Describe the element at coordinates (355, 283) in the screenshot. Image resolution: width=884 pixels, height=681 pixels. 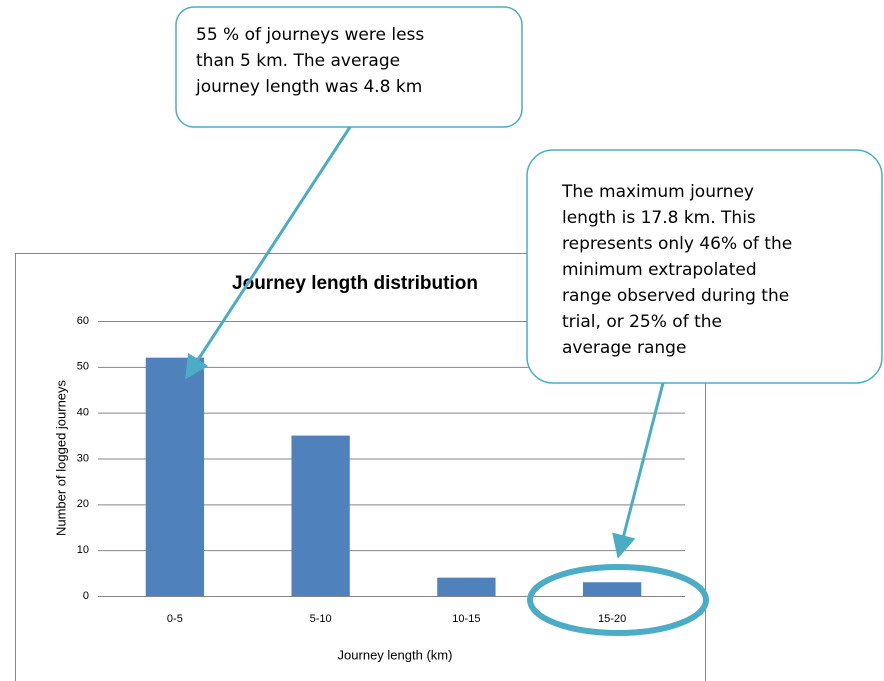
I see `chart-title: Journey length distribution` at that location.